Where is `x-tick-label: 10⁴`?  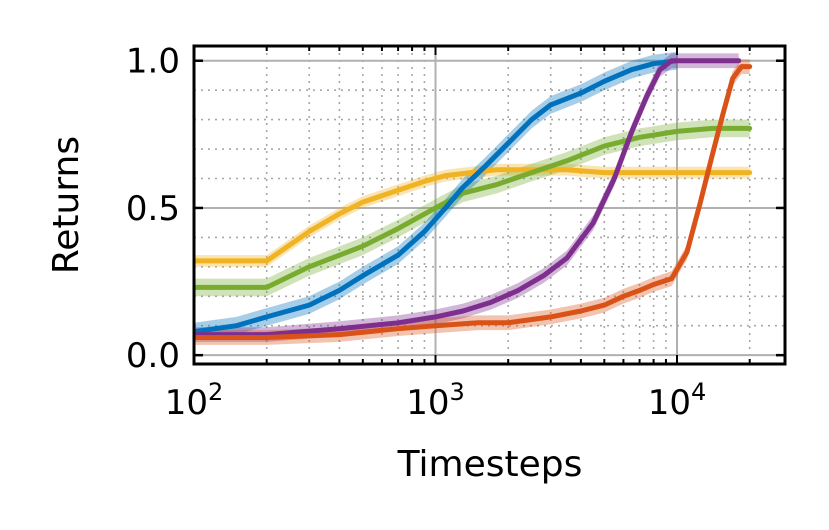 x-tick-label: 10⁴ is located at coordinates (677, 400).